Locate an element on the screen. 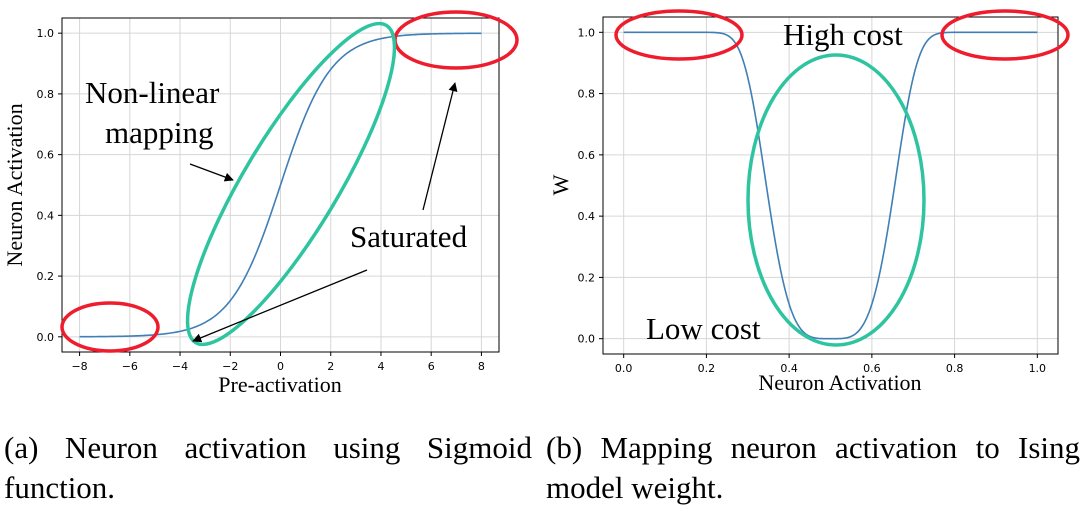 The height and width of the screenshot is (517, 1087). arrow-to-non-linear is located at coordinates (211, 172).